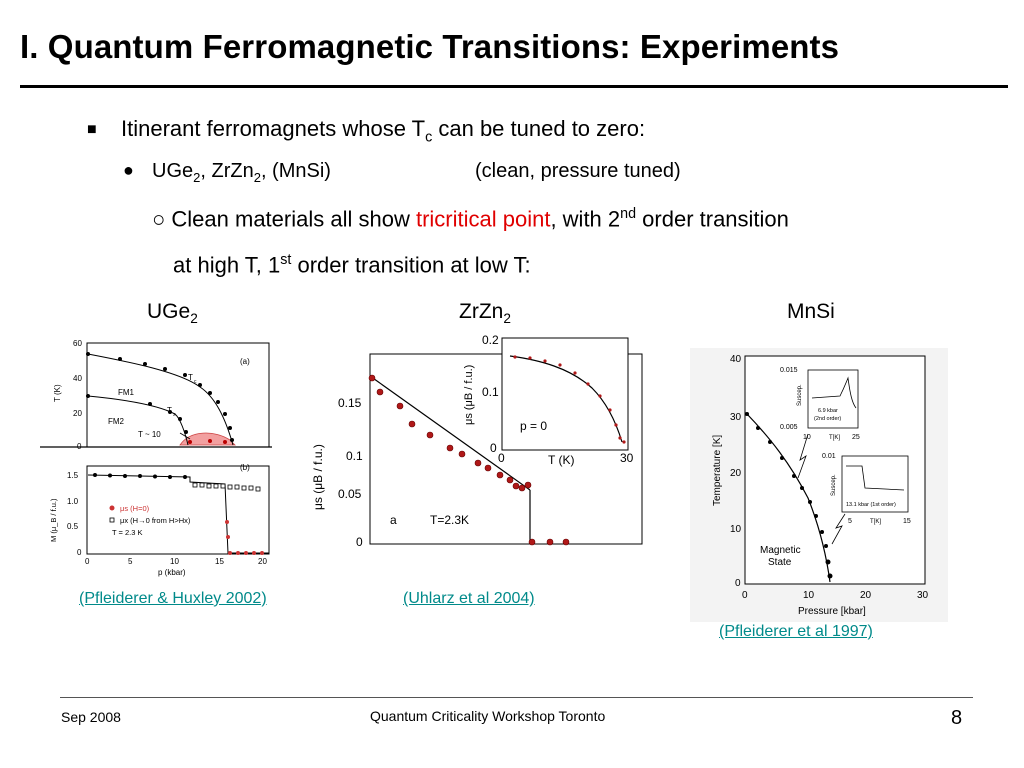 This screenshot has height=768, width=1024. I want to click on svg-text: x, so click(174, 415).